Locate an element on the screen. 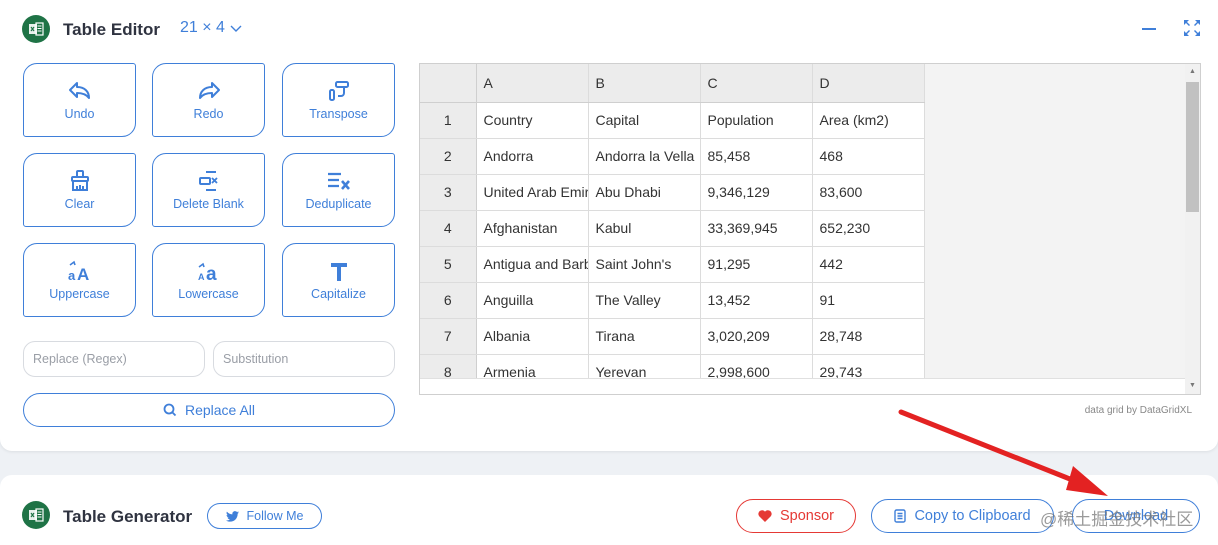 Image resolution: width=1218 pixels, height=545 pixels. grid-cell: Armenia is located at coordinates (532, 367).